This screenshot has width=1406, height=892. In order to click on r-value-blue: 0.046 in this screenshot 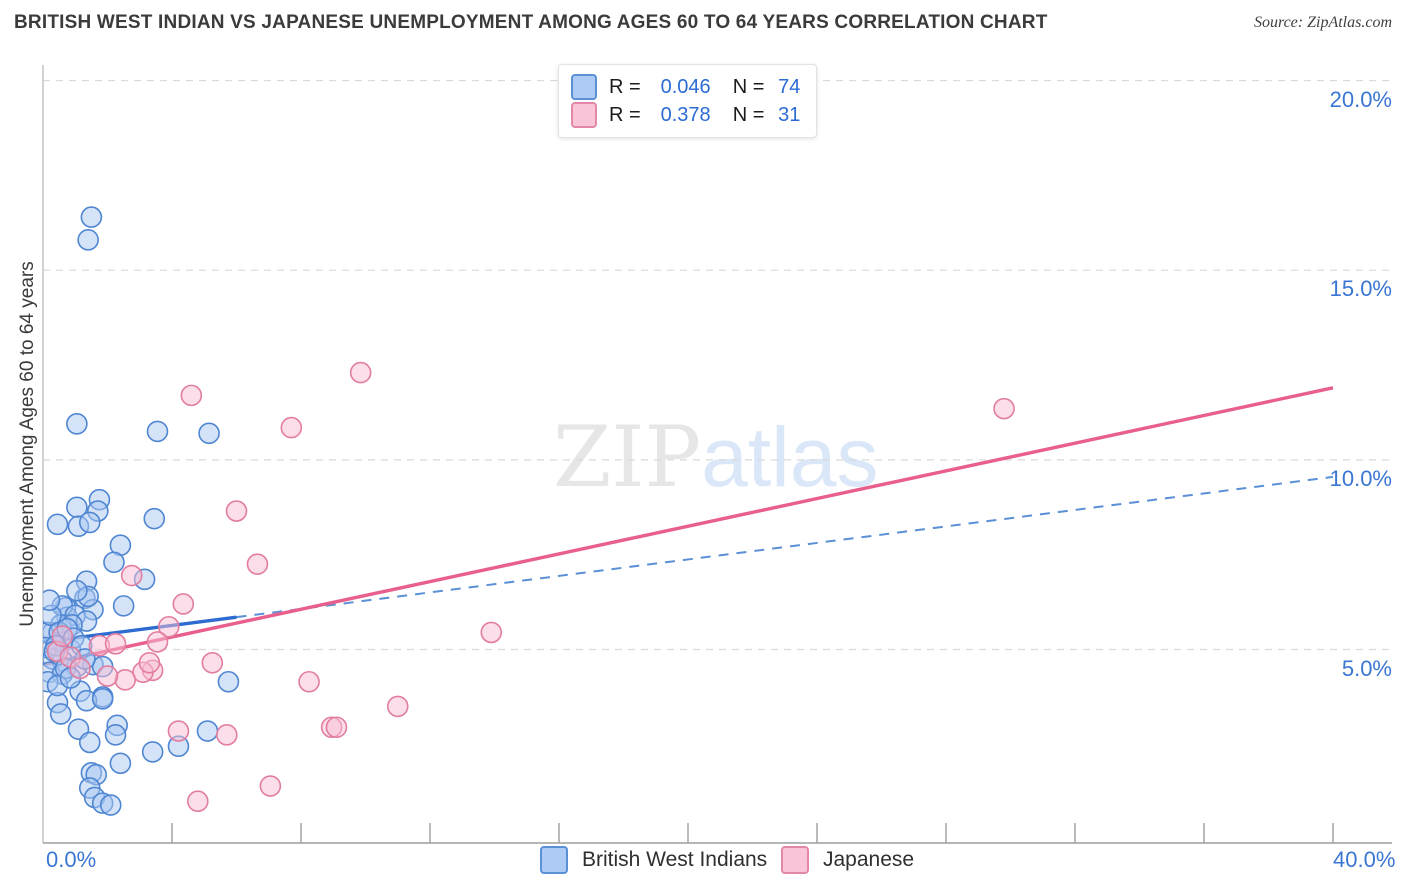, I will do `click(685, 86)`.